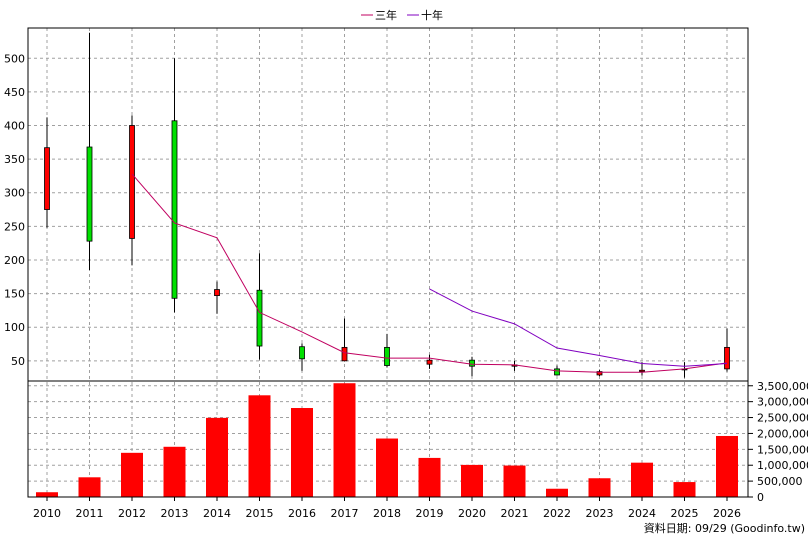 The height and width of the screenshot is (544, 808). Describe the element at coordinates (515, 513) in the screenshot. I see `year-tick-label: 2021` at that location.